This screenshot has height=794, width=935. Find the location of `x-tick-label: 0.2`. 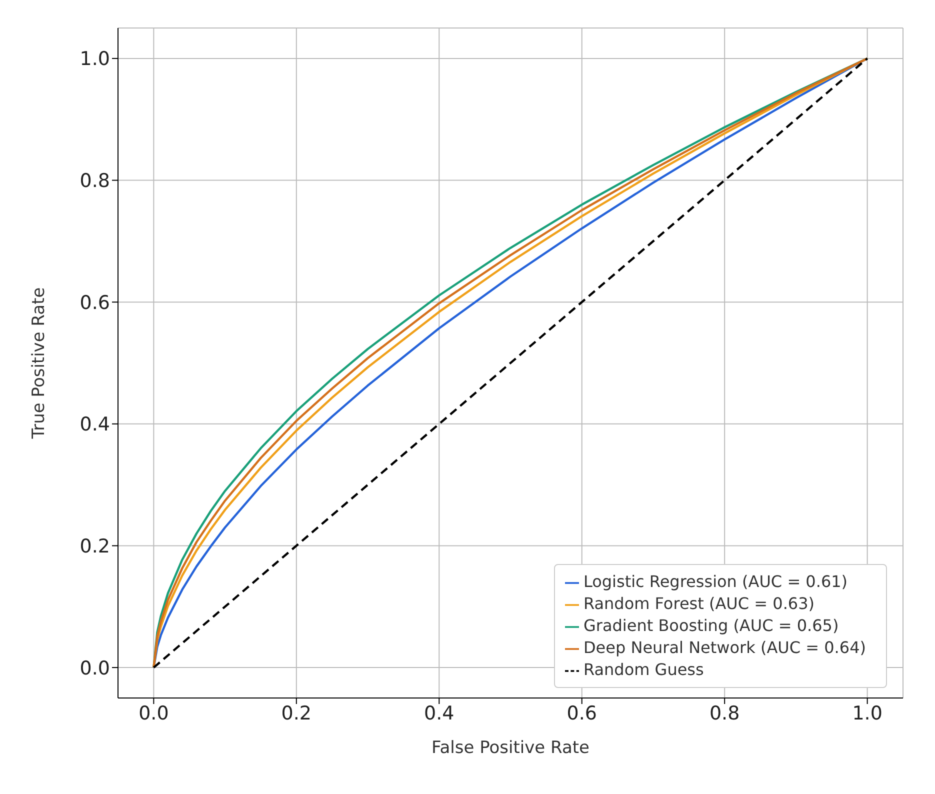

x-tick-label: 0.2 is located at coordinates (296, 713).